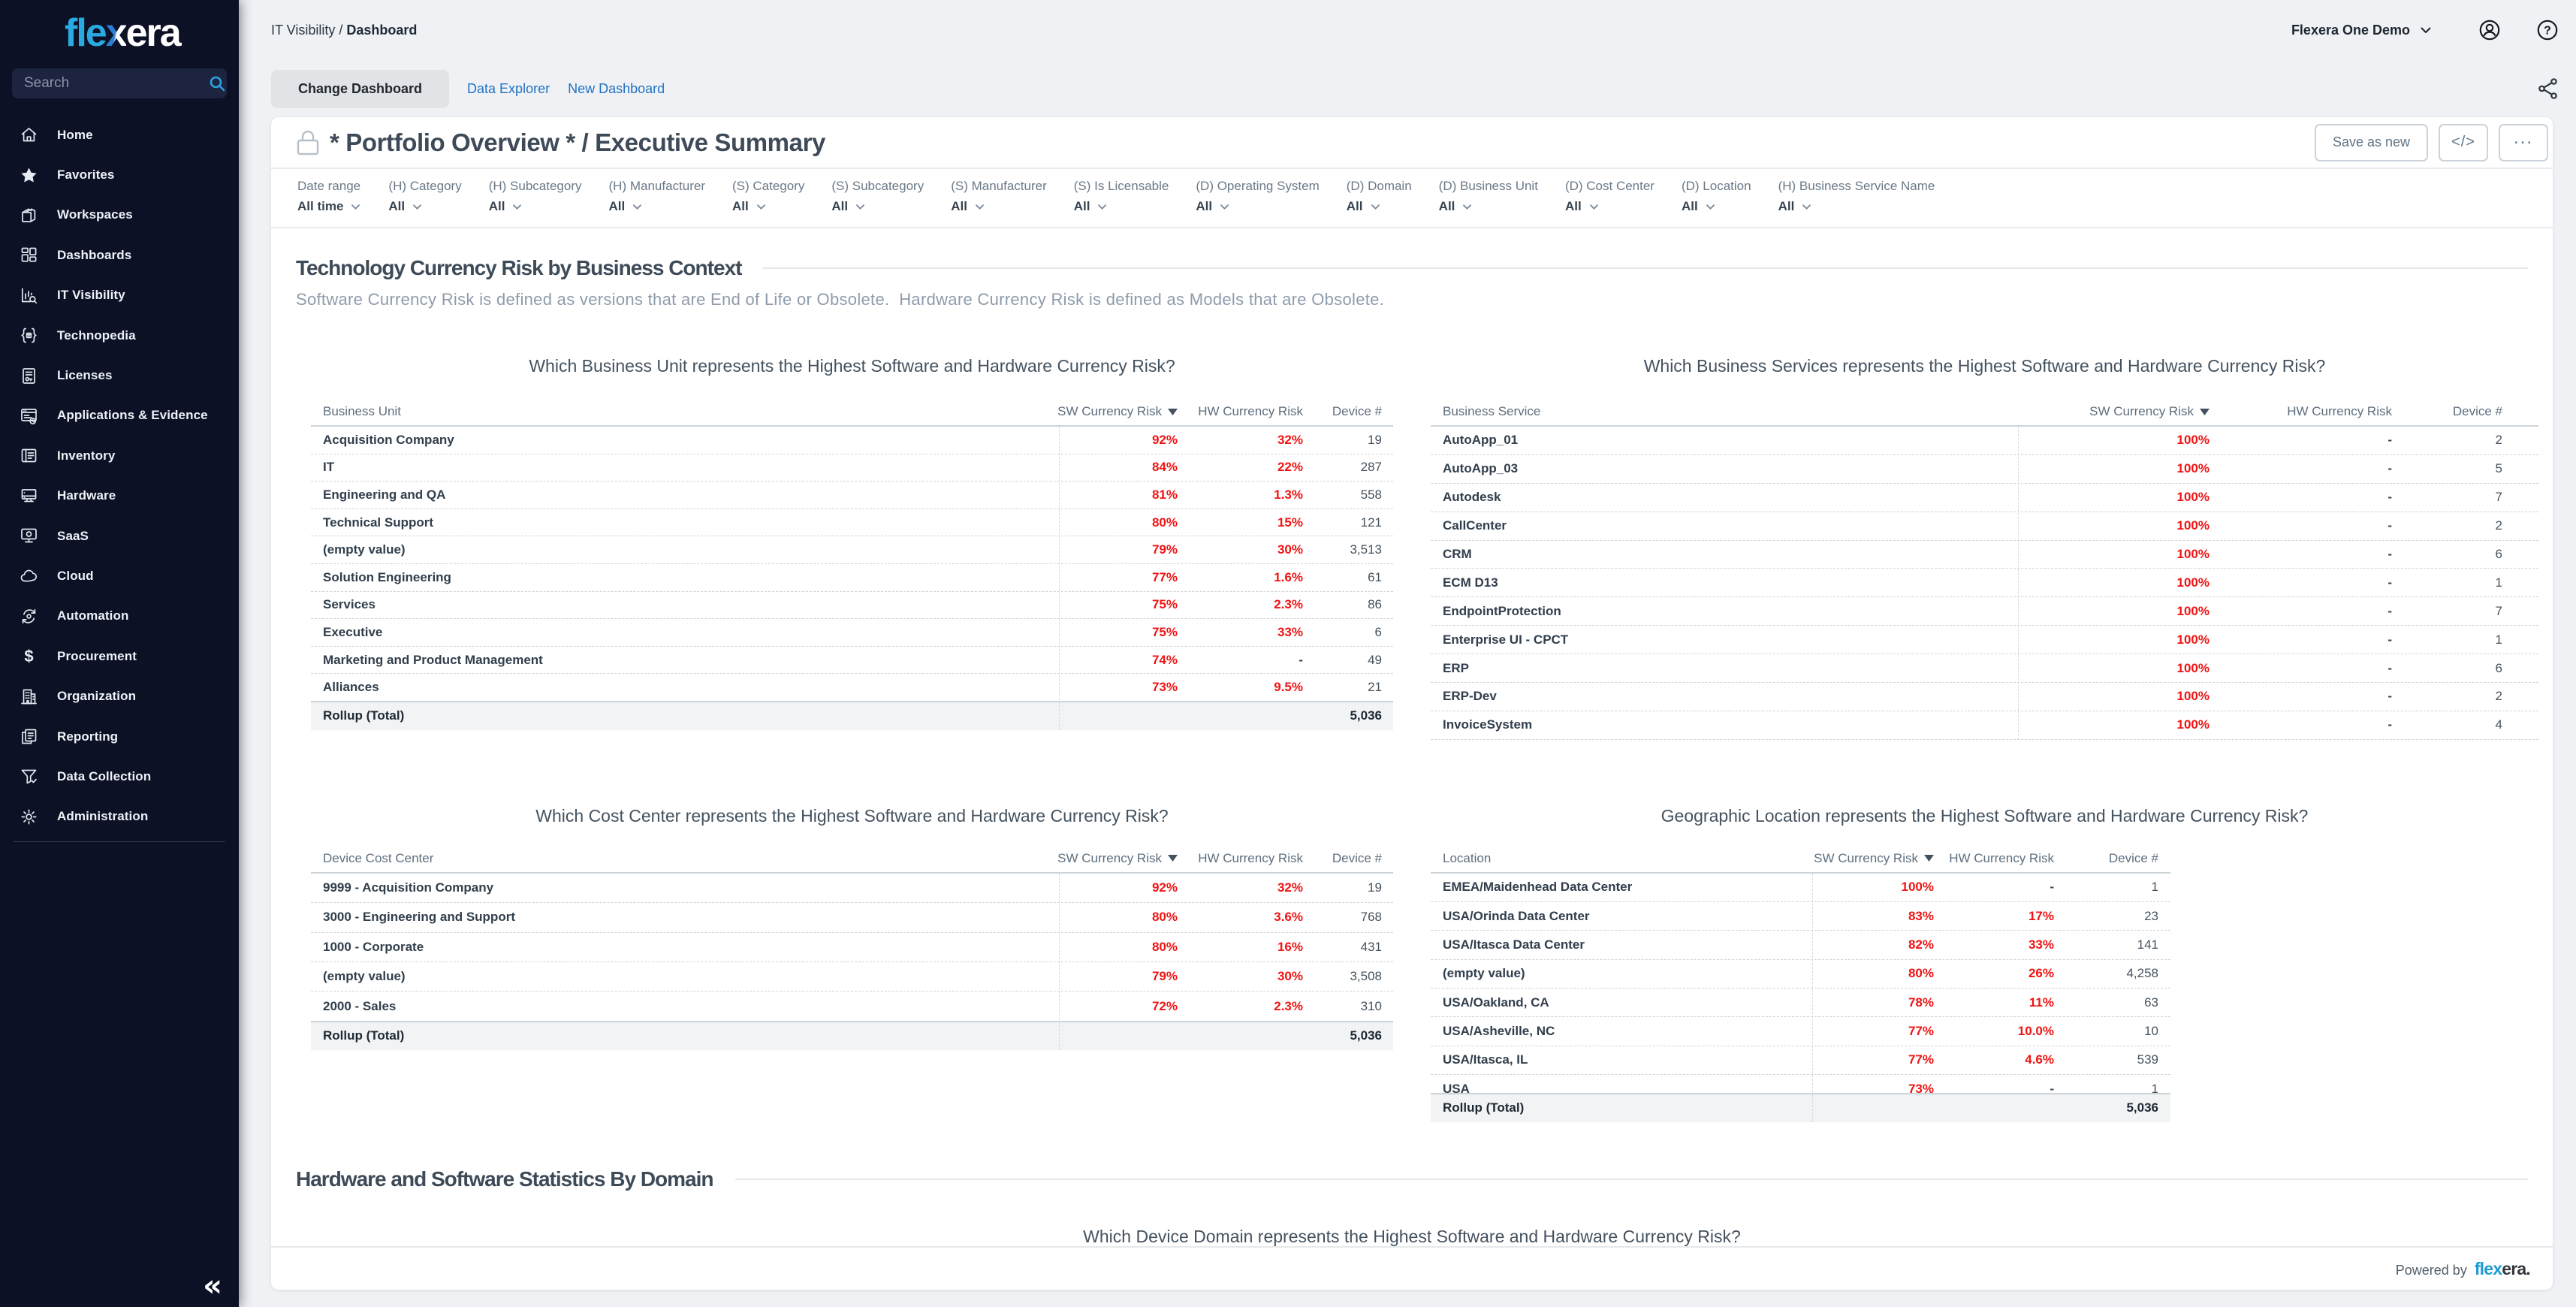 The width and height of the screenshot is (2576, 1307). I want to click on new-dashboard-link: New Dashboard, so click(617, 88).